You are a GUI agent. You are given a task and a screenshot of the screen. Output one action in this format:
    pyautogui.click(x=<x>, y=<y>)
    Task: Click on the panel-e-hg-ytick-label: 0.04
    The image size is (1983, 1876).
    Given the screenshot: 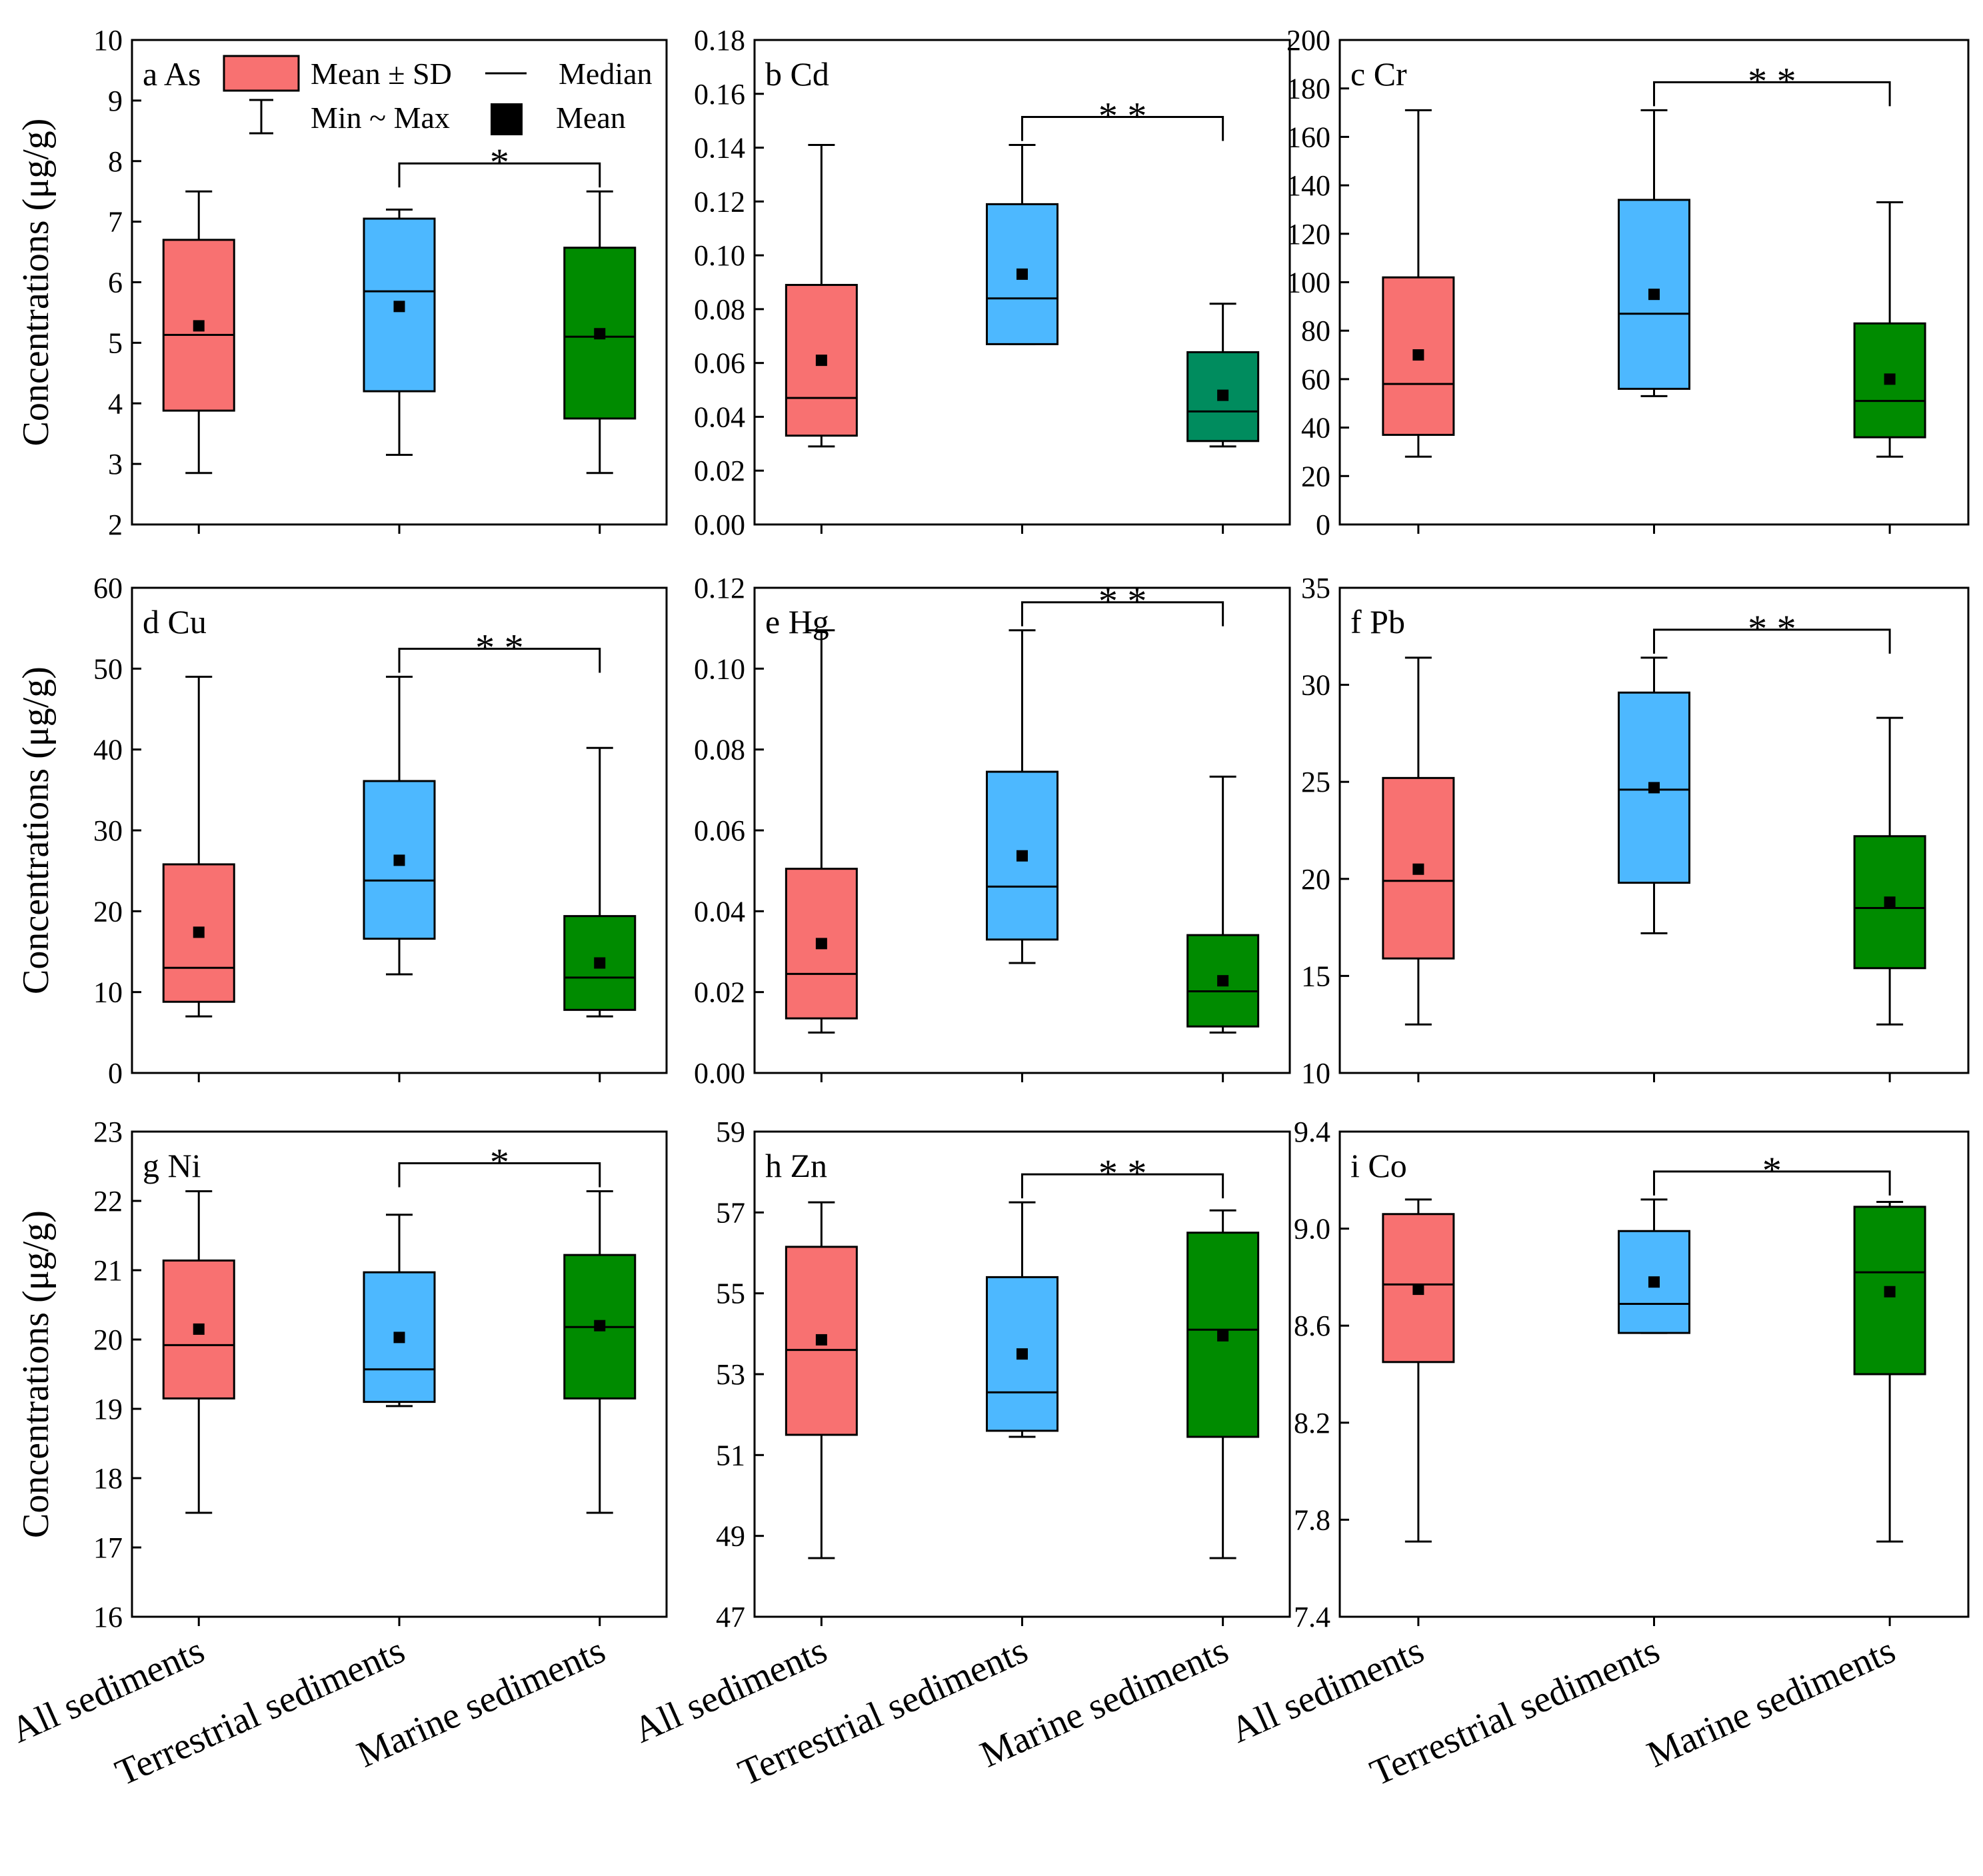 What is the action you would take?
    pyautogui.click(x=719, y=911)
    